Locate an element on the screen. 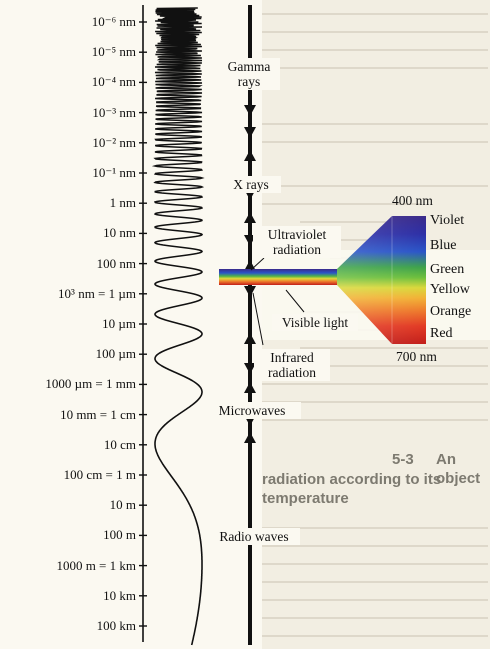 Image resolution: width=490 pixels, height=649 pixels. scale-label: 10⁻⁴ nm is located at coordinates (113, 82).